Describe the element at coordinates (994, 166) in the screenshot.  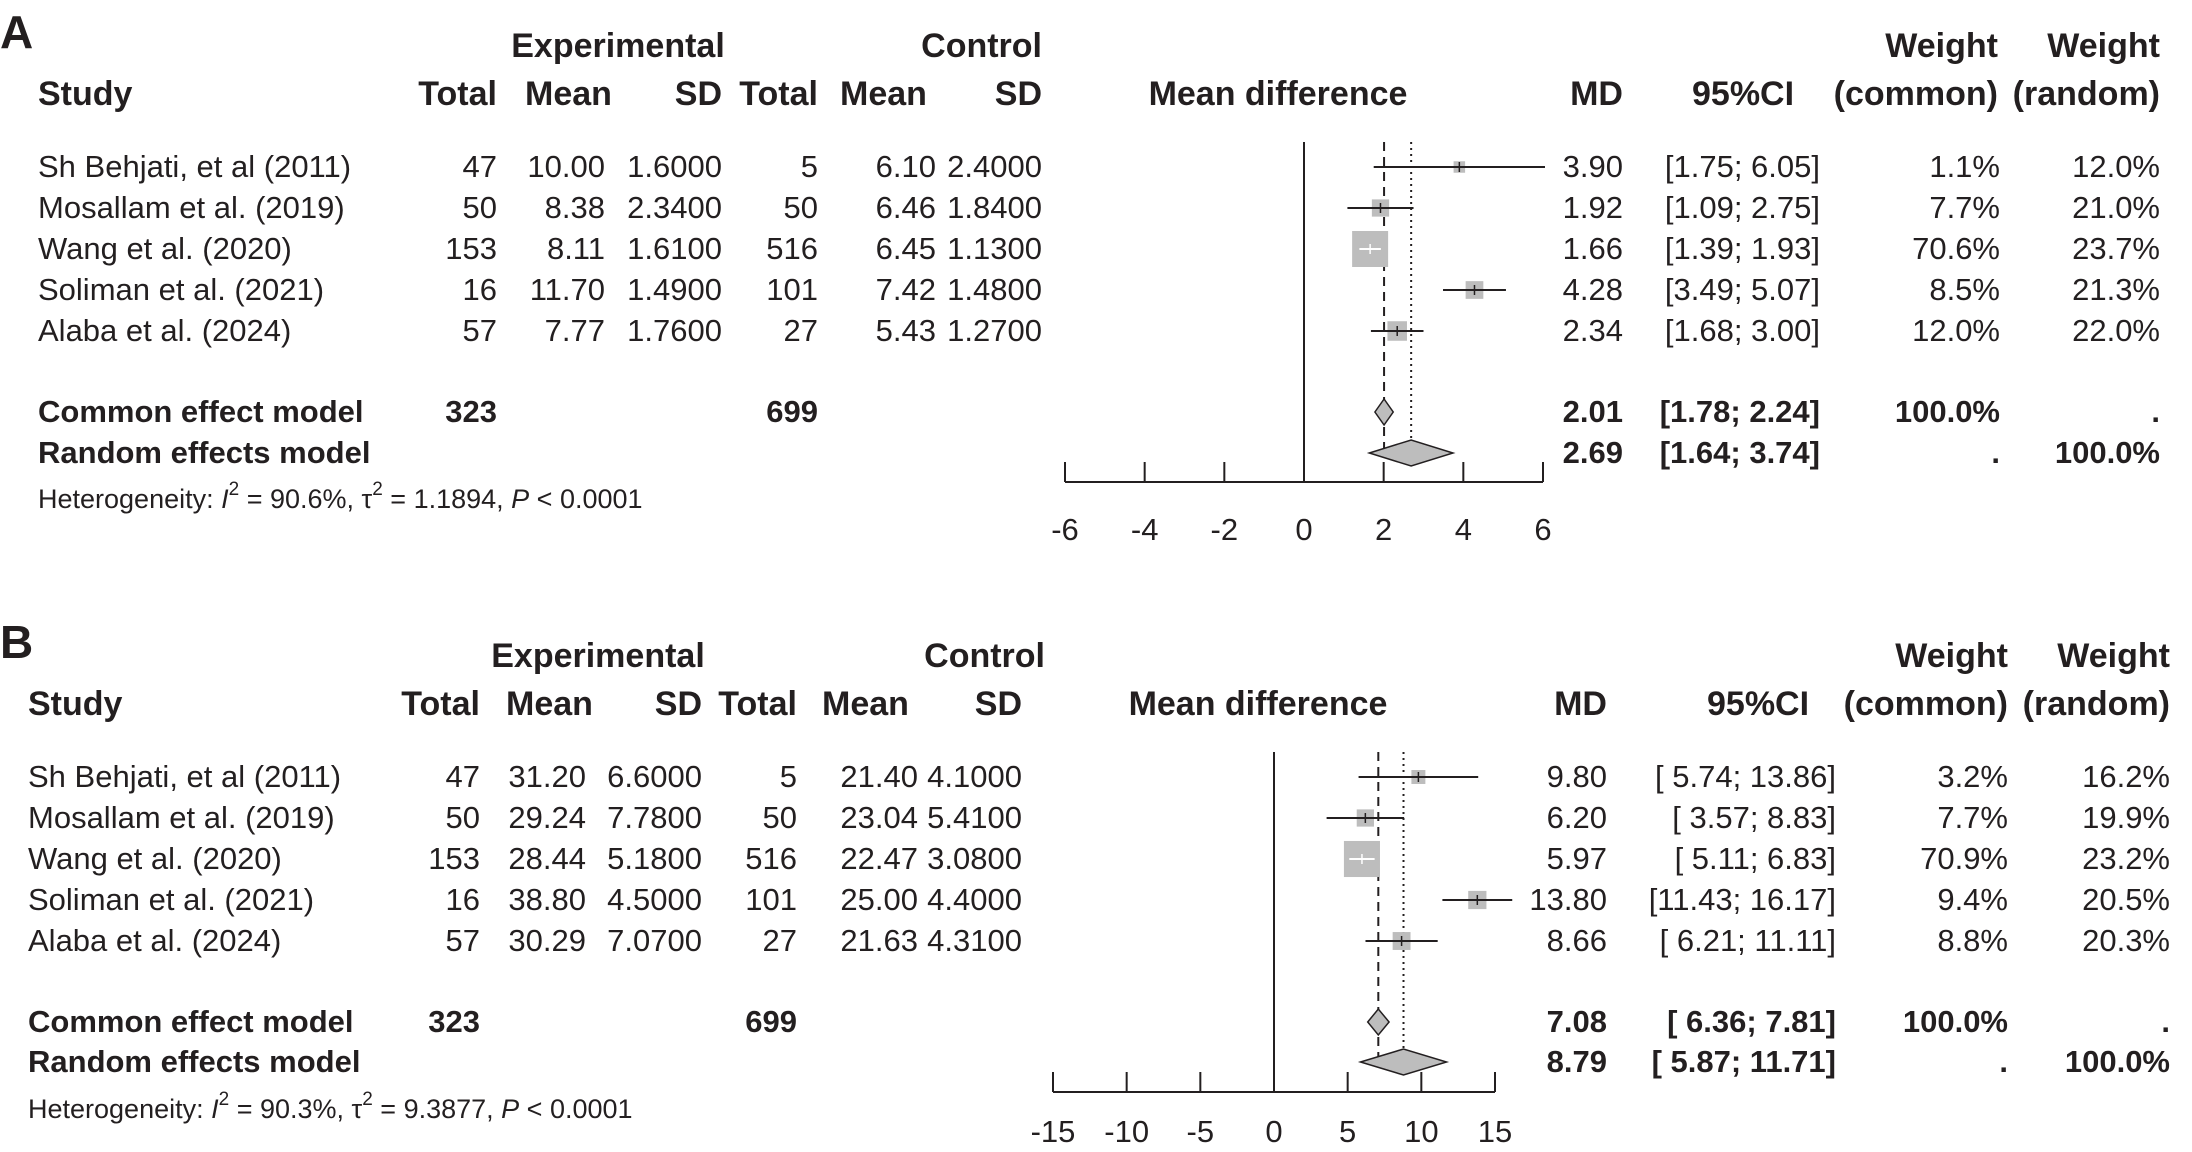
I see `ctl-sd: 2.4000` at that location.